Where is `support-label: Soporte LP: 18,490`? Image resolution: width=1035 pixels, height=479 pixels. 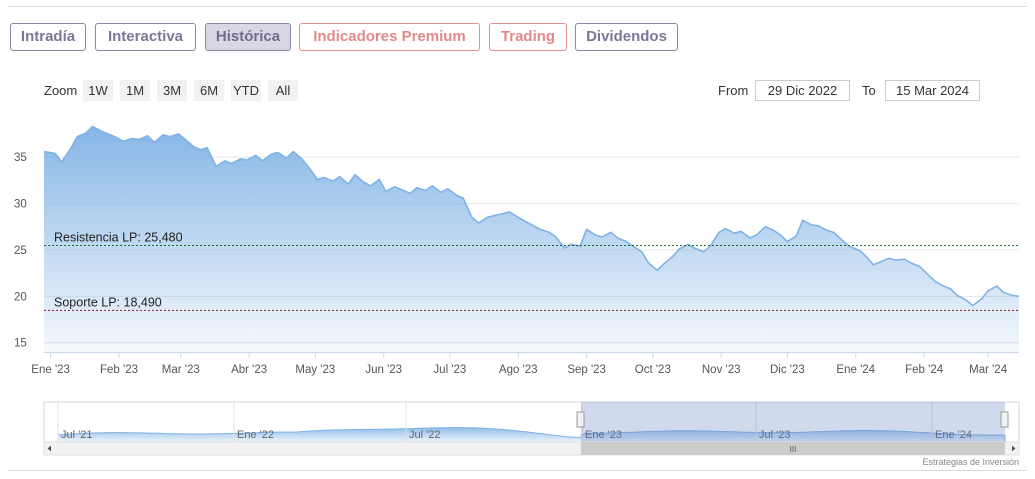 support-label: Soporte LP: 18,490 is located at coordinates (108, 302).